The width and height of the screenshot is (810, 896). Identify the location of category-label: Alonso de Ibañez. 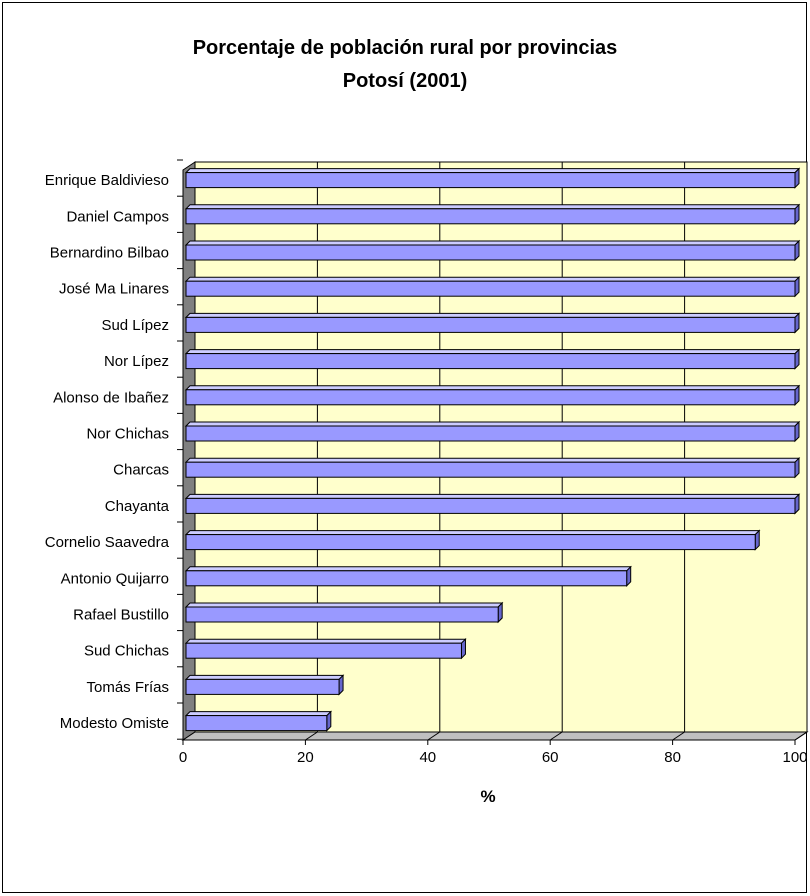
(111, 397).